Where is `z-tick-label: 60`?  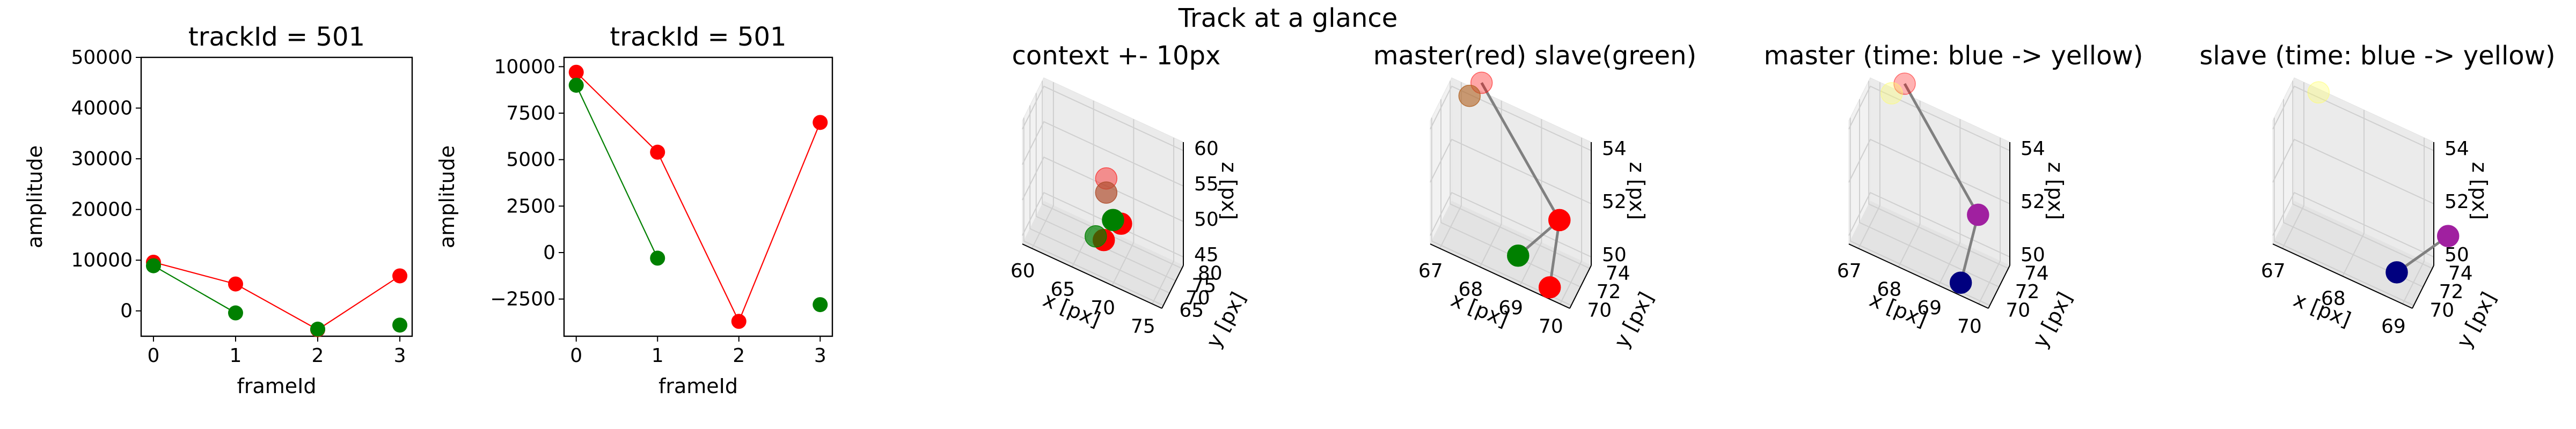 z-tick-label: 60 is located at coordinates (1206, 149).